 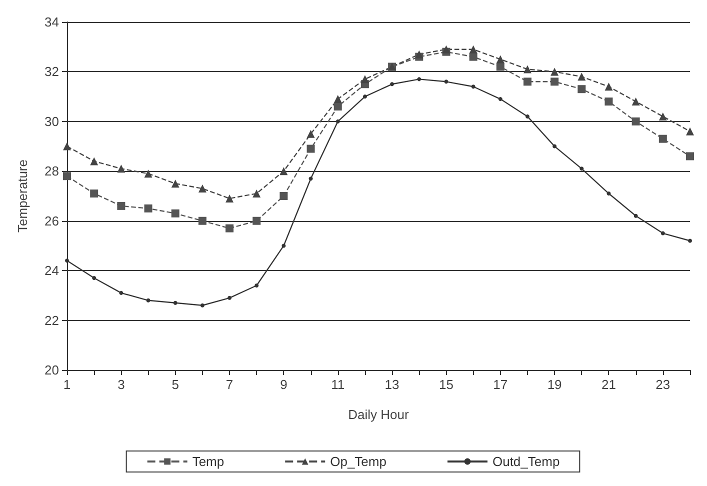 I want to click on x-tick-label: 19, so click(x=554, y=384).